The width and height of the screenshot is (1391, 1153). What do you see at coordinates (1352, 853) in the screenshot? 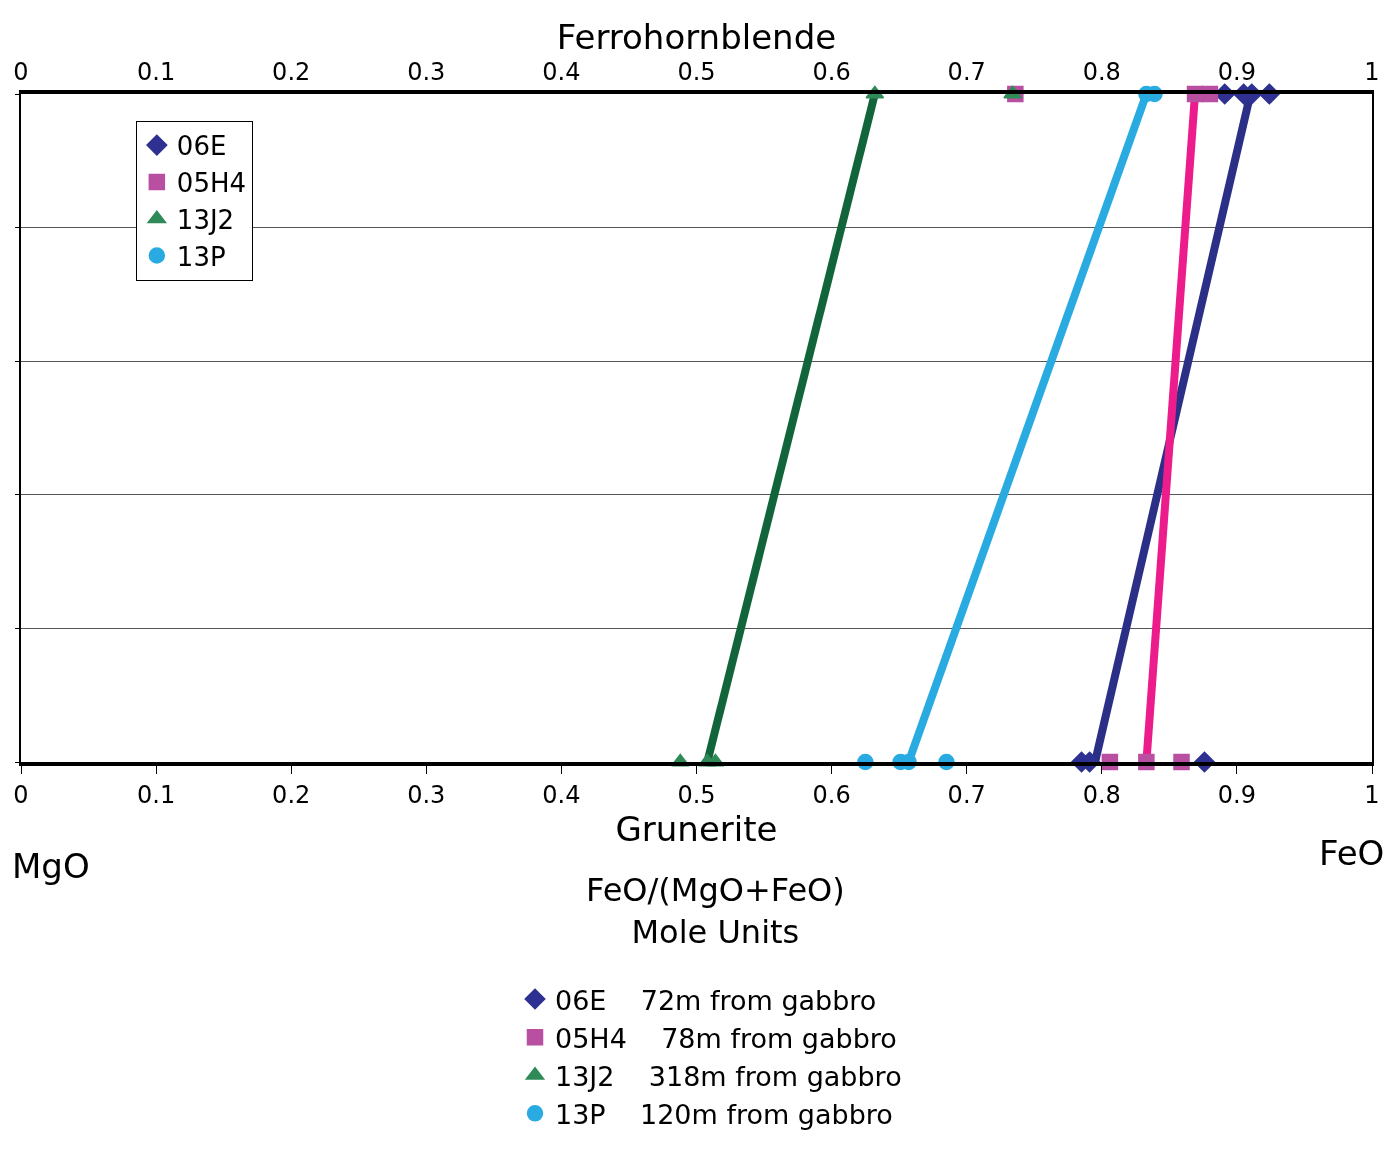
I see `text: FeO` at bounding box center [1352, 853].